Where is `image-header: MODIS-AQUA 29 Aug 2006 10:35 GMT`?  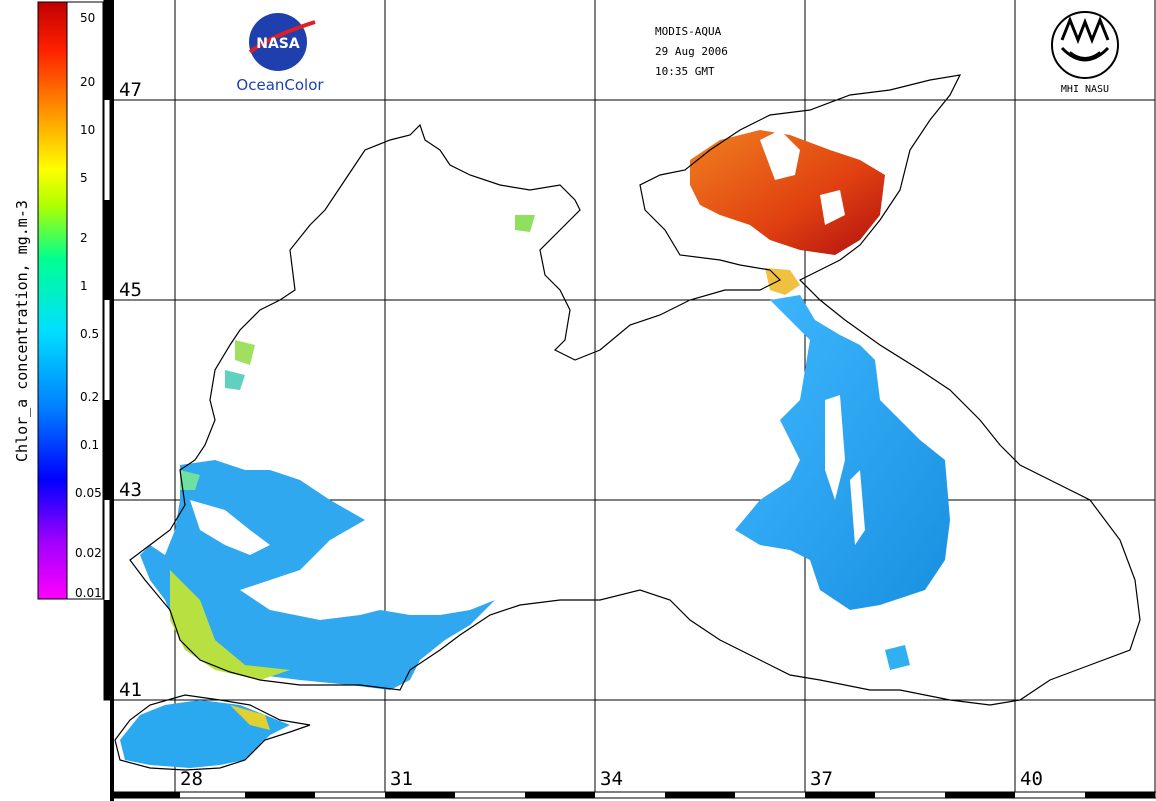 image-header: MODIS-AQUA 29 Aug 2006 10:35 GMT is located at coordinates (691, 51).